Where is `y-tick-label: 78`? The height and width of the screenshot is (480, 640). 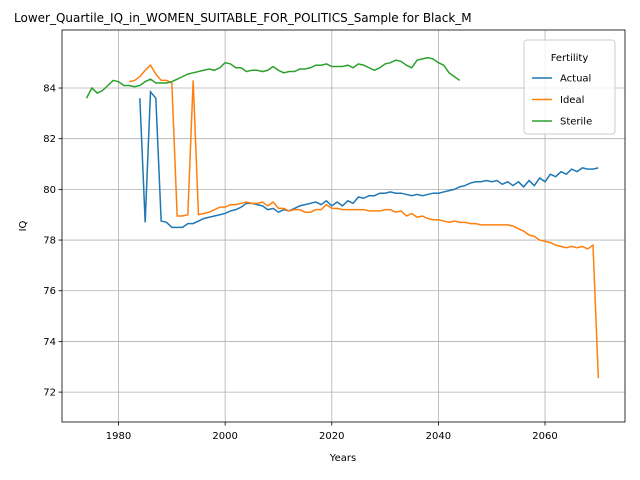 y-tick-label: 78 is located at coordinates (49, 241).